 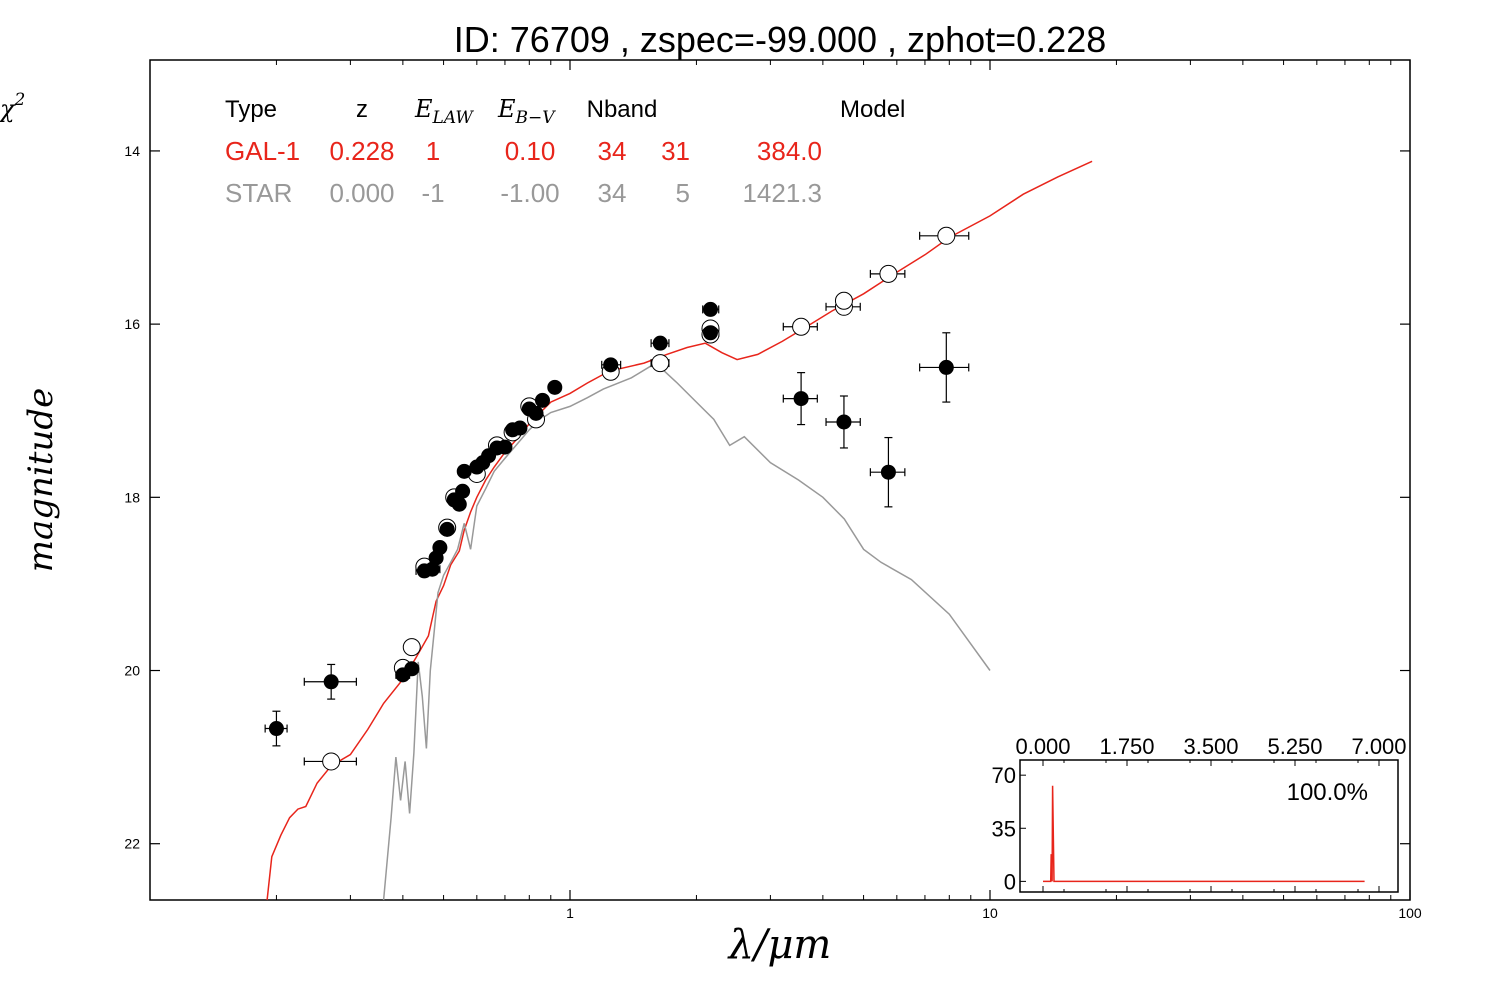 What do you see at coordinates (622, 109) in the screenshot?
I see `table-header: Nband` at bounding box center [622, 109].